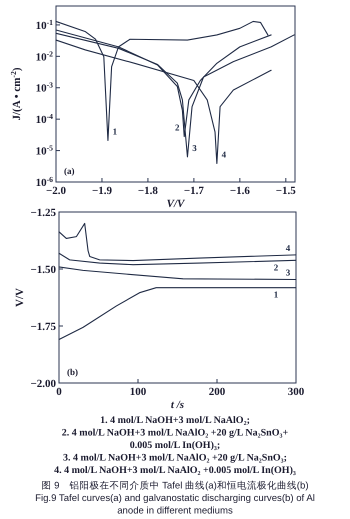 This screenshot has width=350, height=519. Describe the element at coordinates (175, 458) in the screenshot. I see `text: 3. 4 mol/L NaOH+3 mol/L NaAlO₂ +20 g/L Na₂SnO₃;` at that location.